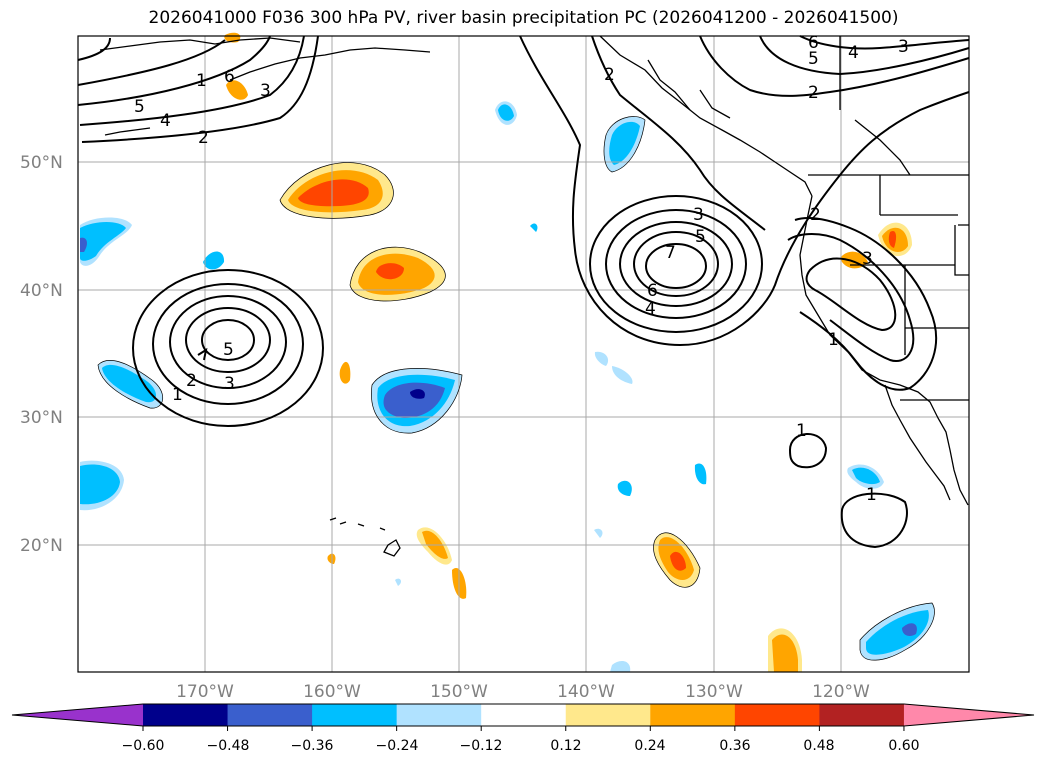 The height and width of the screenshot is (765, 1047). What do you see at coordinates (41, 418) in the screenshot?
I see `lat-label: 30°N` at bounding box center [41, 418].